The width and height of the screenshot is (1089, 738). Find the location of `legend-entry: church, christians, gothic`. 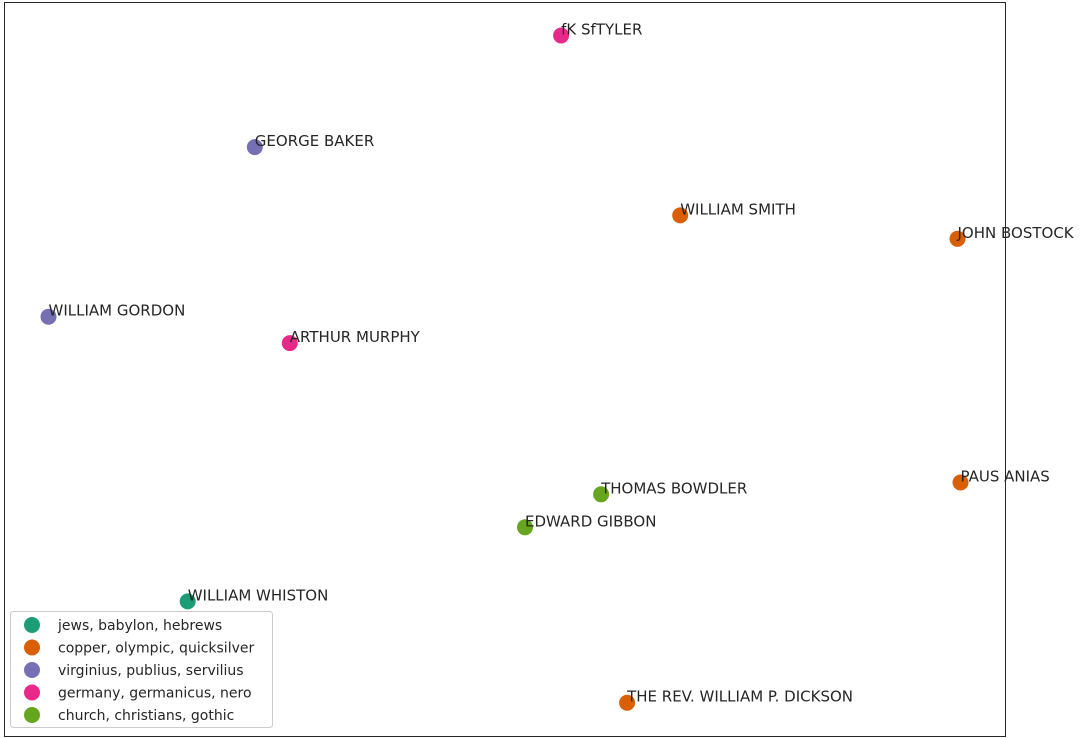

legend-entry: church, christians, gothic is located at coordinates (146, 716).